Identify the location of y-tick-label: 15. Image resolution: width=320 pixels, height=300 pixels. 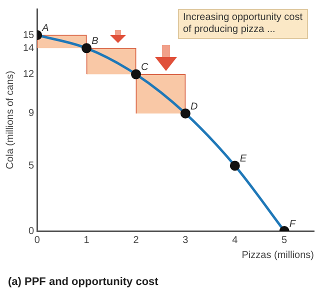
(29, 35).